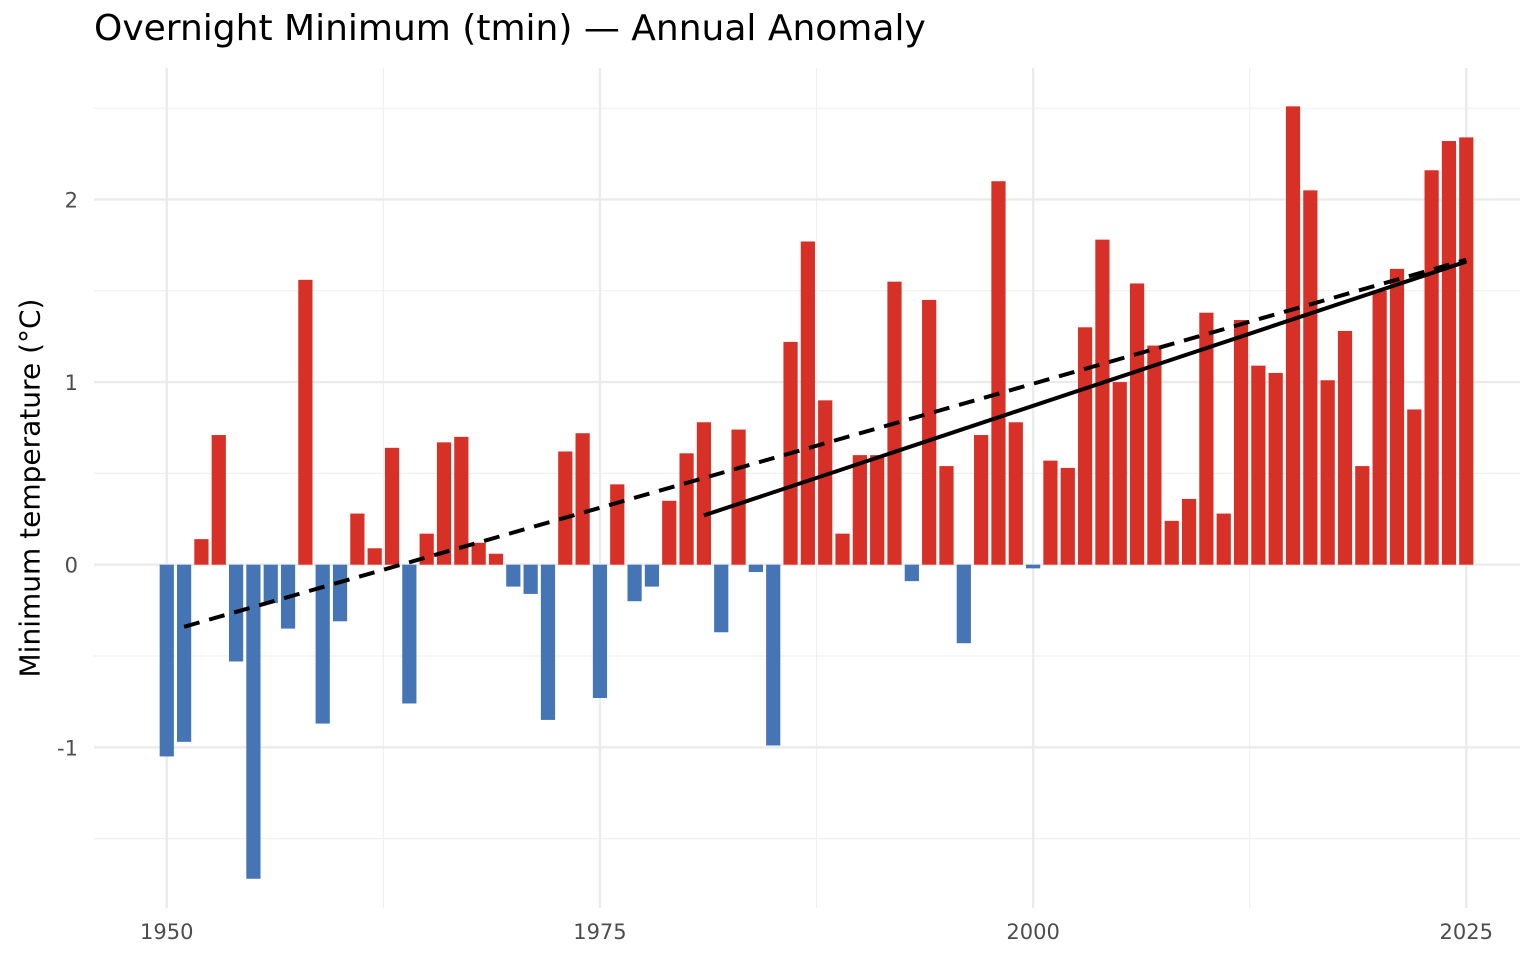 This screenshot has width=1536, height=960. What do you see at coordinates (71, 383) in the screenshot?
I see `y-tick-label: 1` at bounding box center [71, 383].